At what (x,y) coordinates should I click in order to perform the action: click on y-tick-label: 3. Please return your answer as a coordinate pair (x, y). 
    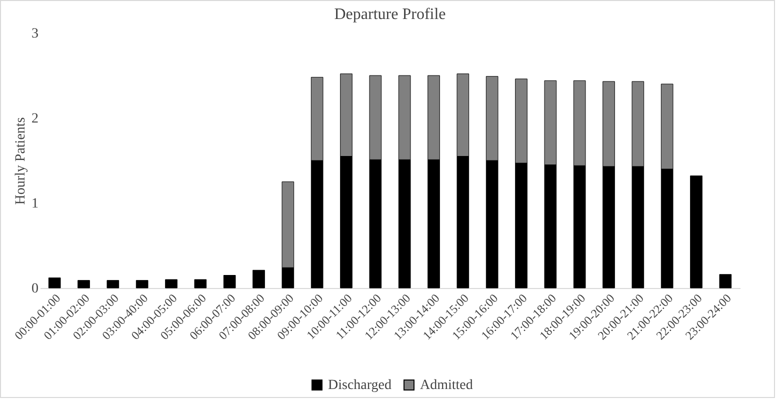
    Looking at the image, I should click on (35, 34).